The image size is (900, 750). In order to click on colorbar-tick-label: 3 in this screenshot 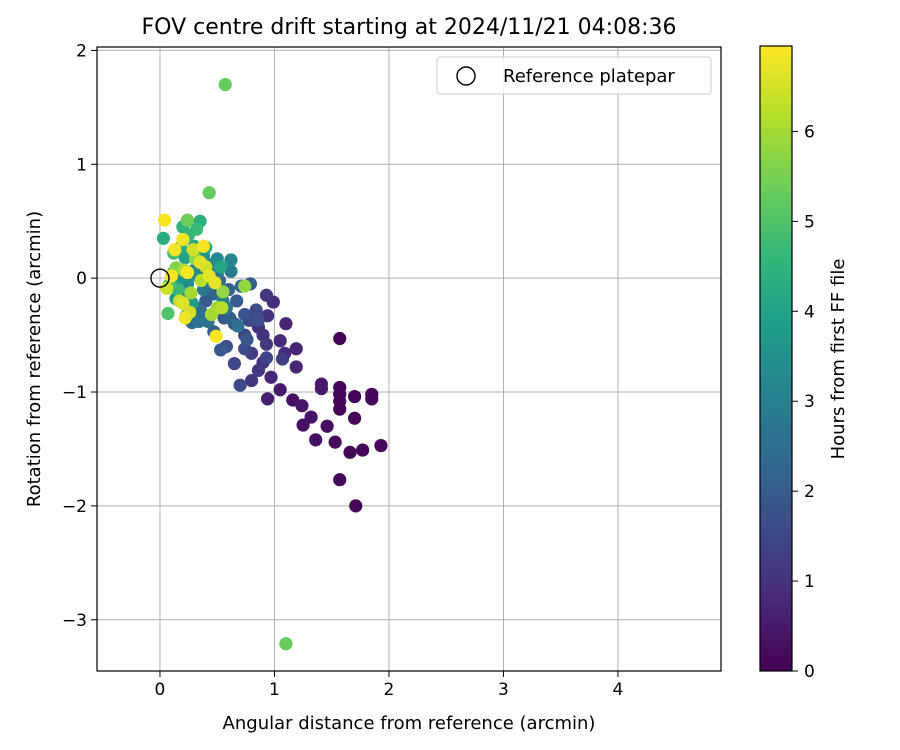, I will do `click(809, 402)`.